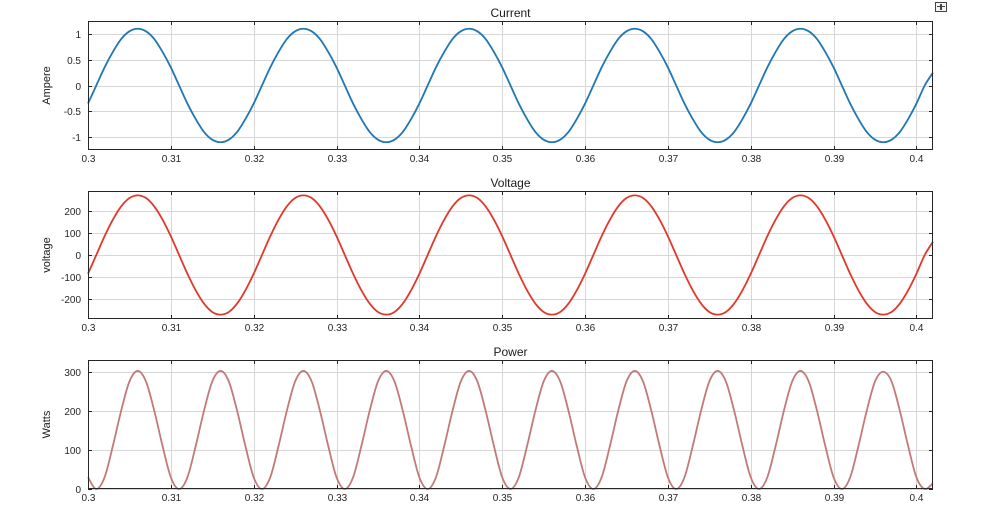 This screenshot has height=518, width=998. What do you see at coordinates (47, 424) in the screenshot?
I see `y-axis-label: Watts` at bounding box center [47, 424].